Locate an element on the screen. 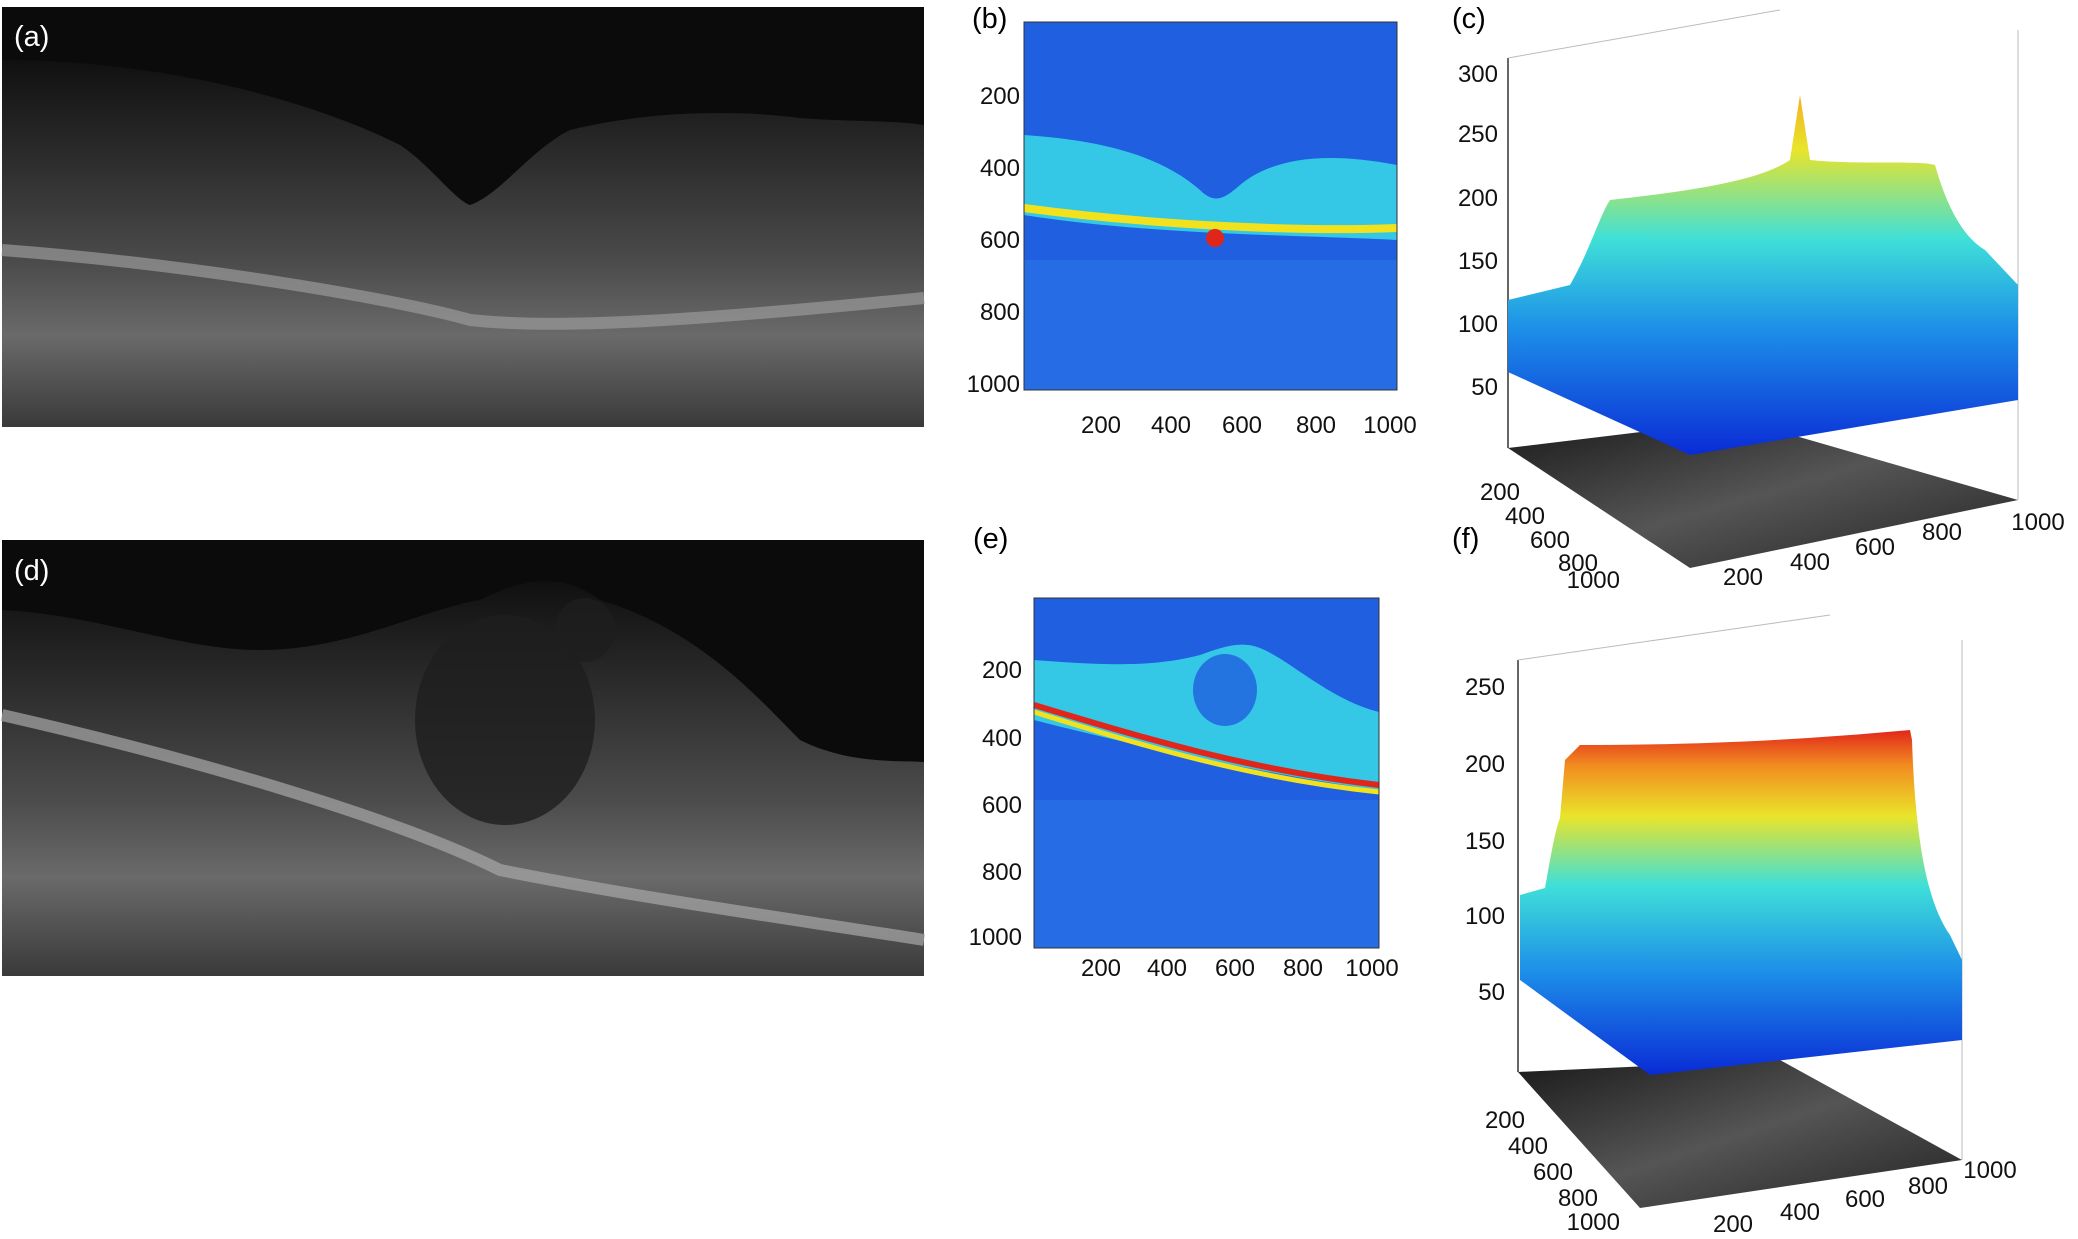 This screenshot has height=1239, width=2078. c-width-tick-800: 800 is located at coordinates (1942, 532).